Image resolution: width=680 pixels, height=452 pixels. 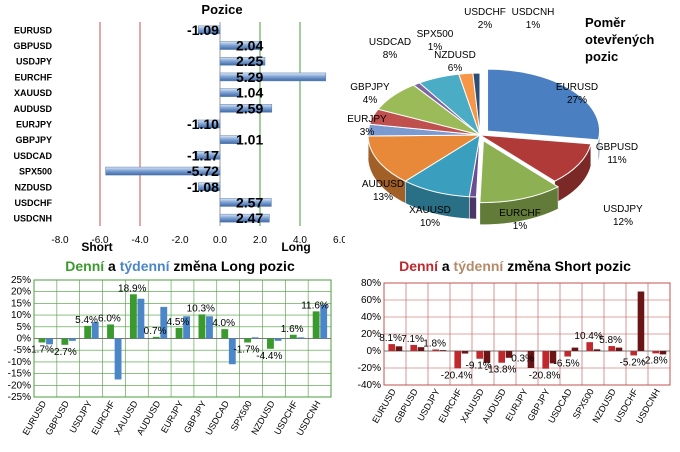 What do you see at coordinates (339, 240) in the screenshot?
I see `x-tick-label: 6.0` at bounding box center [339, 240].